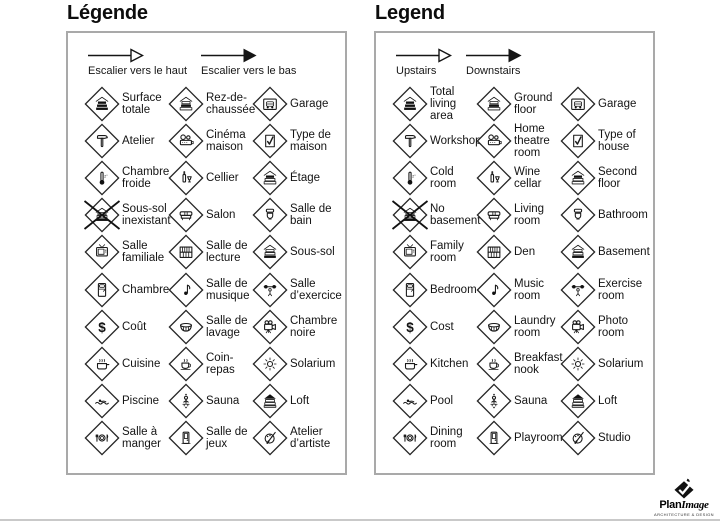  I want to click on legend-item-label: Salle de musique, so click(228, 289).